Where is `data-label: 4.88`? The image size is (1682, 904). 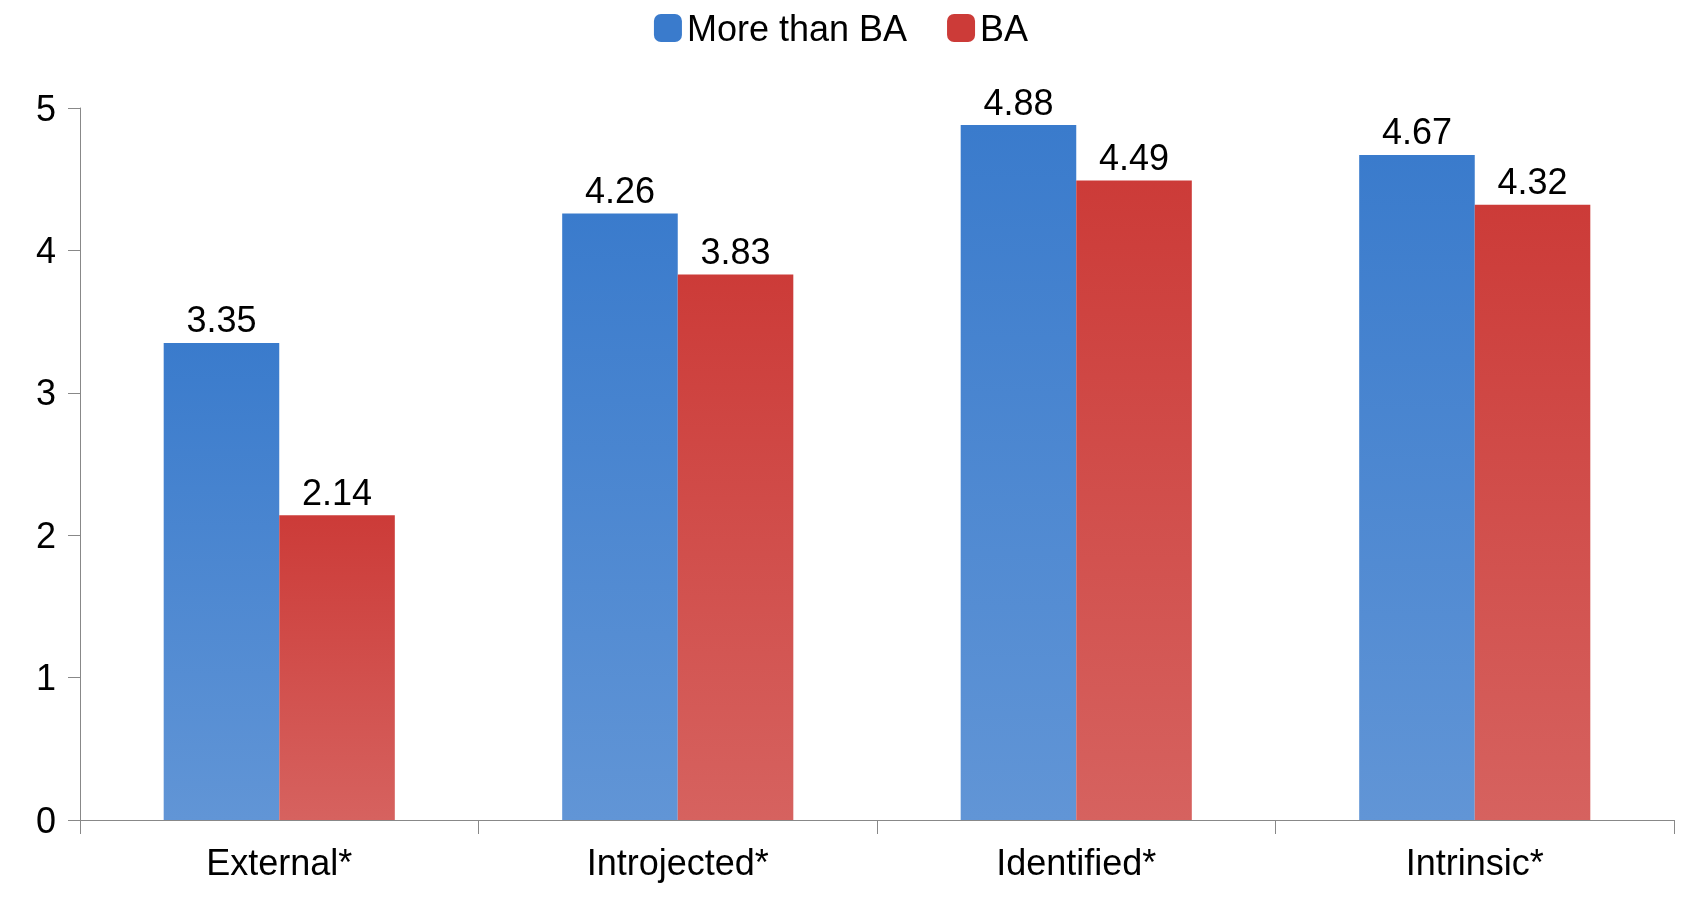 data-label: 4.88 is located at coordinates (1018, 102).